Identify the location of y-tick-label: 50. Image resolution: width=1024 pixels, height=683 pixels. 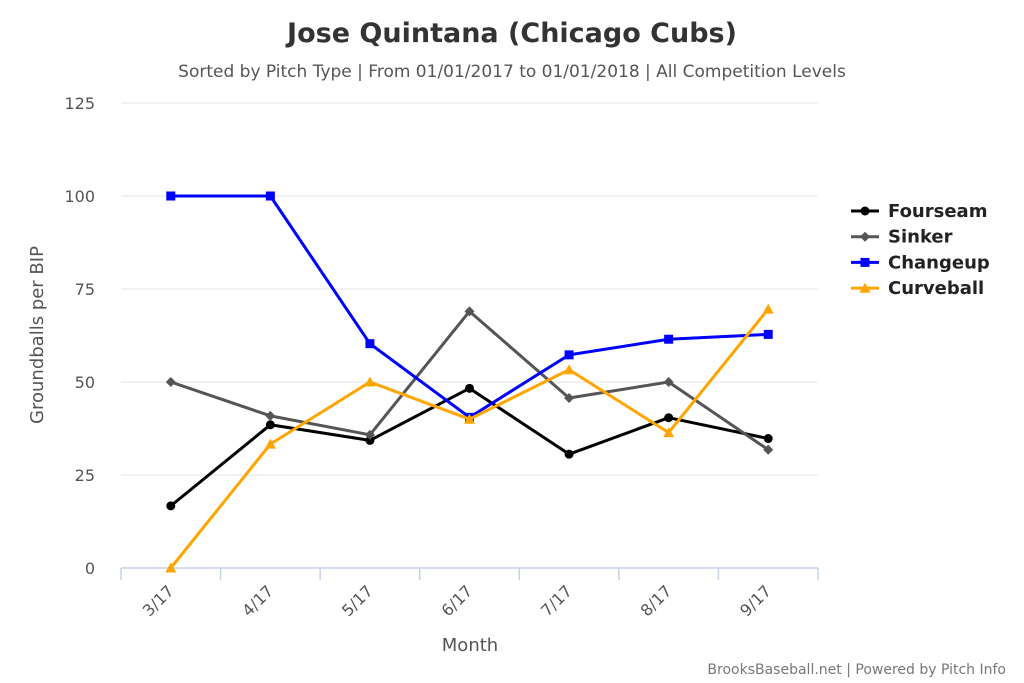
(85, 382).